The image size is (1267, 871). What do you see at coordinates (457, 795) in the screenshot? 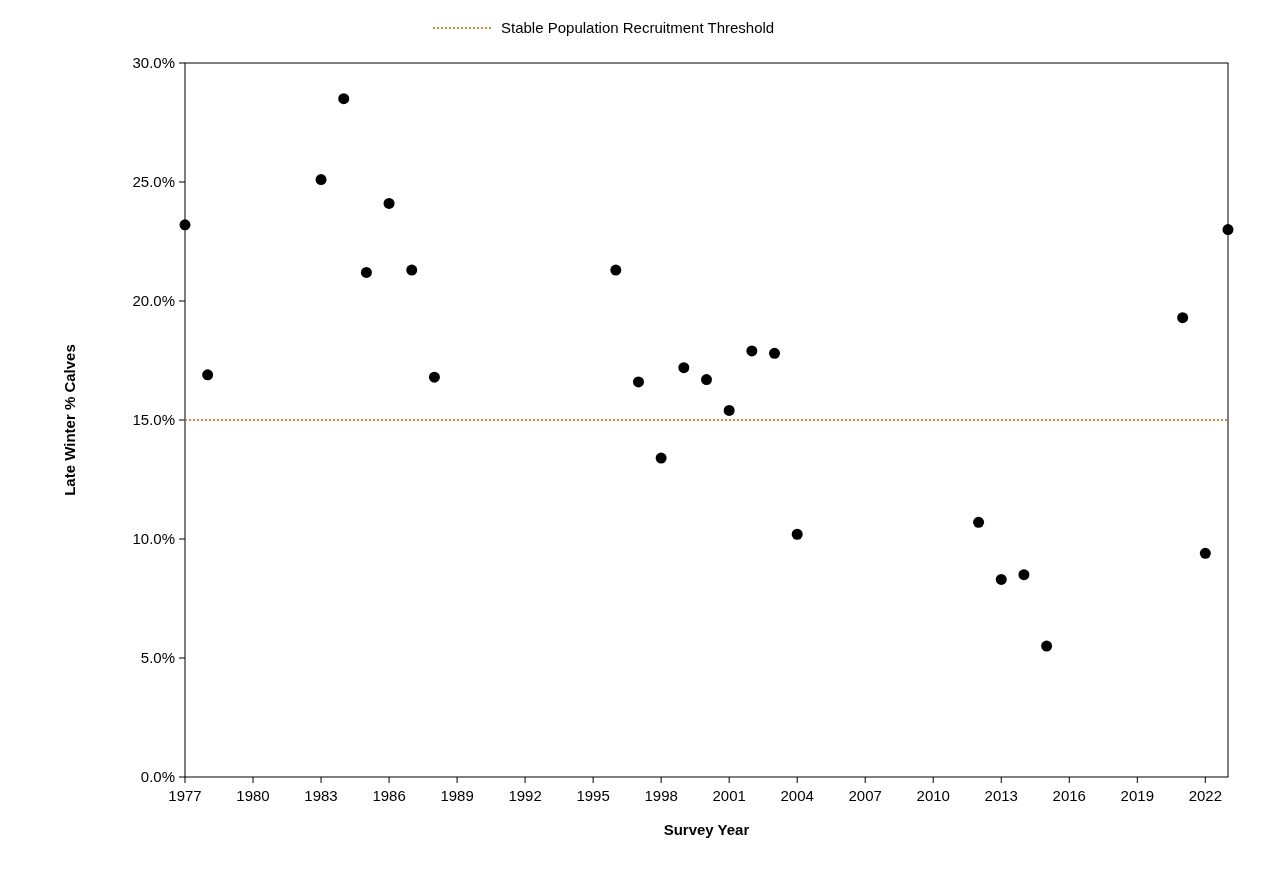
I see `x-tick-label: 1989` at bounding box center [457, 795].